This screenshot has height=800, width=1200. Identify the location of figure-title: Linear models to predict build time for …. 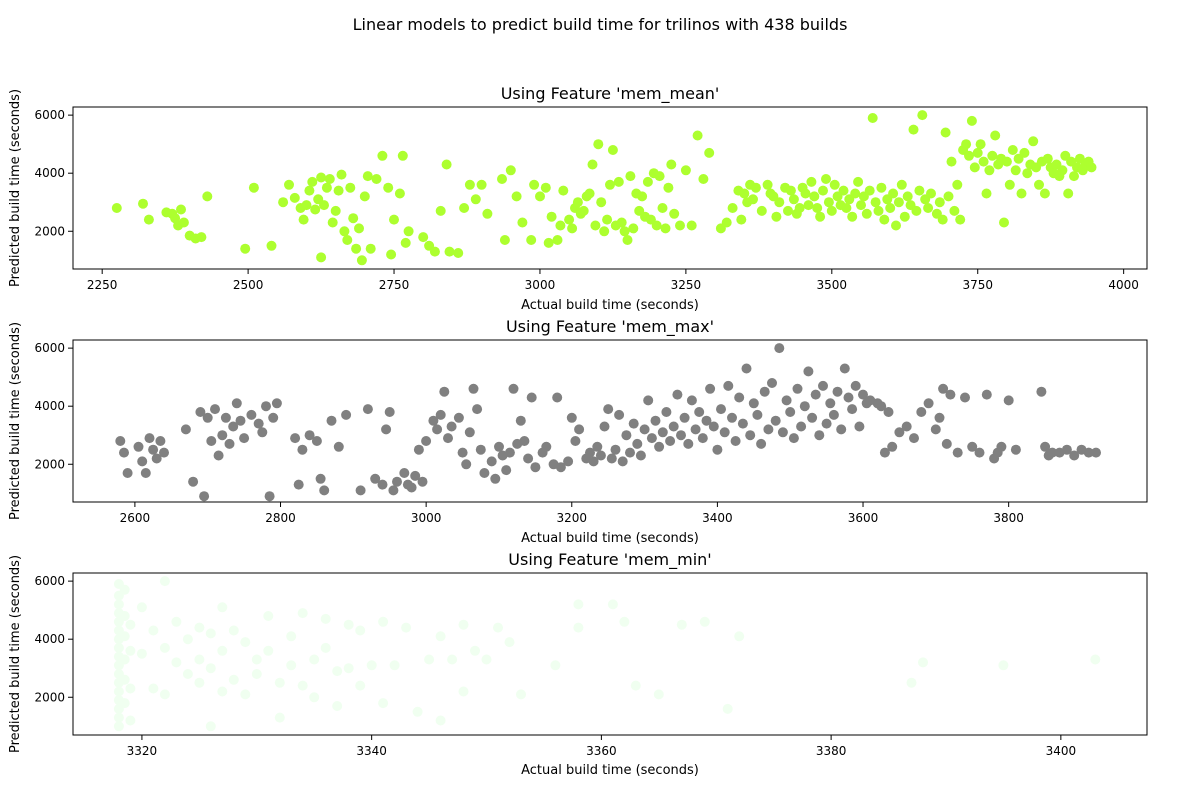
(600, 24).